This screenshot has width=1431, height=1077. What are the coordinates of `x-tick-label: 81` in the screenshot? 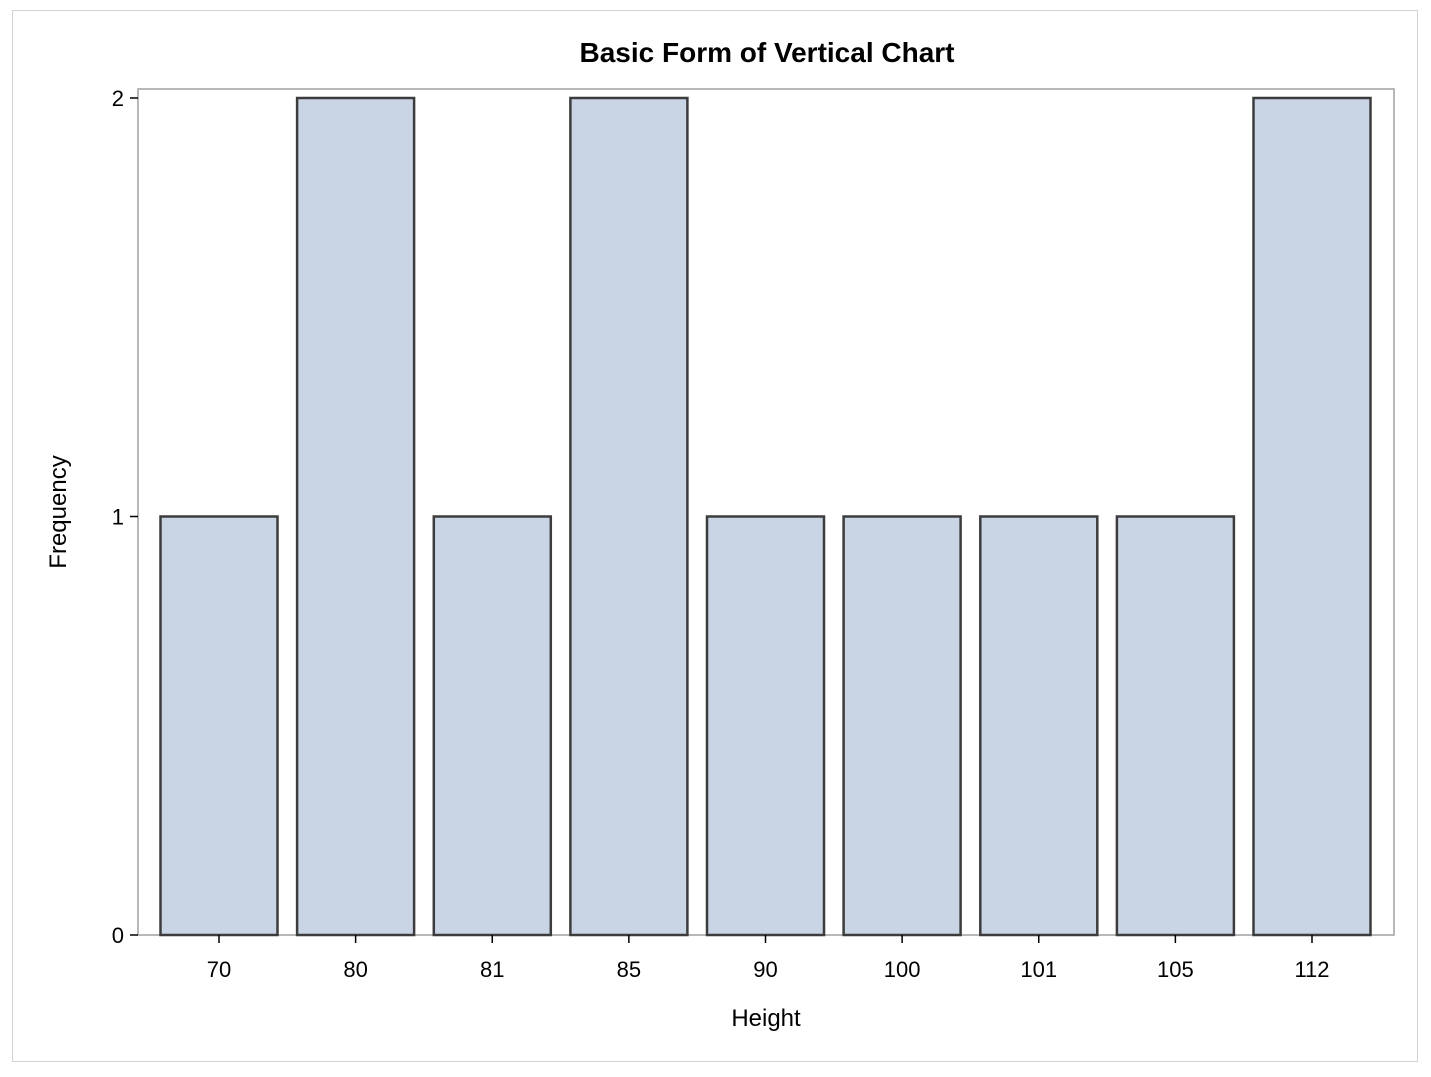 It's located at (492, 969).